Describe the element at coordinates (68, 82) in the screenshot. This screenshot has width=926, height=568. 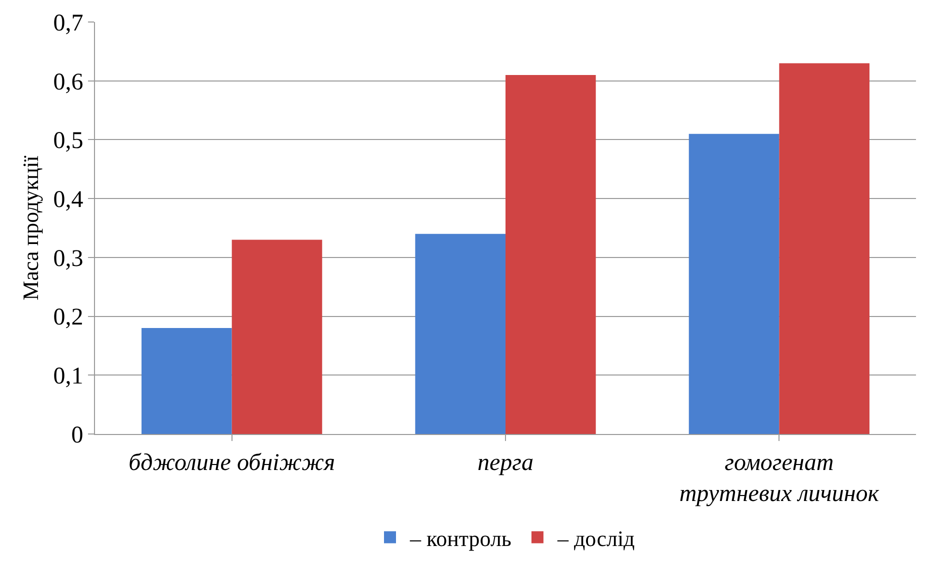
I see `y-tick-label: 0,6` at that location.